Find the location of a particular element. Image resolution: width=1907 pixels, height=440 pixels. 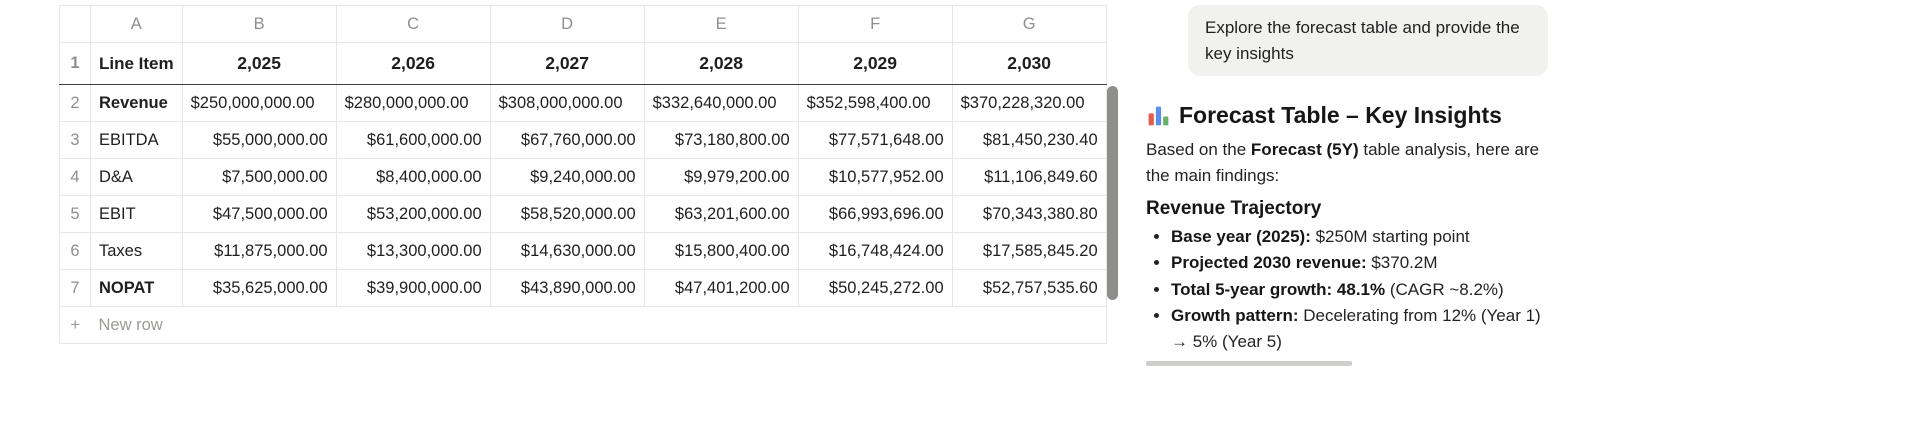

value-cell: $61,600,000.00 is located at coordinates (413, 140).